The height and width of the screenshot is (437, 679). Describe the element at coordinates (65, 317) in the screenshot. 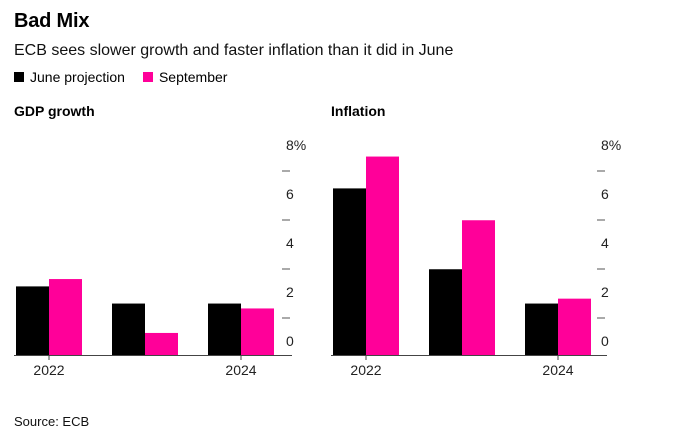

I see `gdp-growth-bar-2022-september` at that location.